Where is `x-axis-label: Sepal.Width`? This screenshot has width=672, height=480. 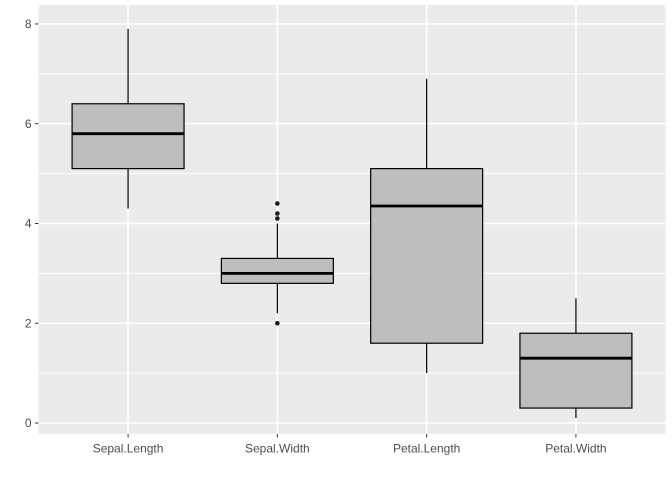
x-axis-label: Sepal.Width is located at coordinates (277, 449).